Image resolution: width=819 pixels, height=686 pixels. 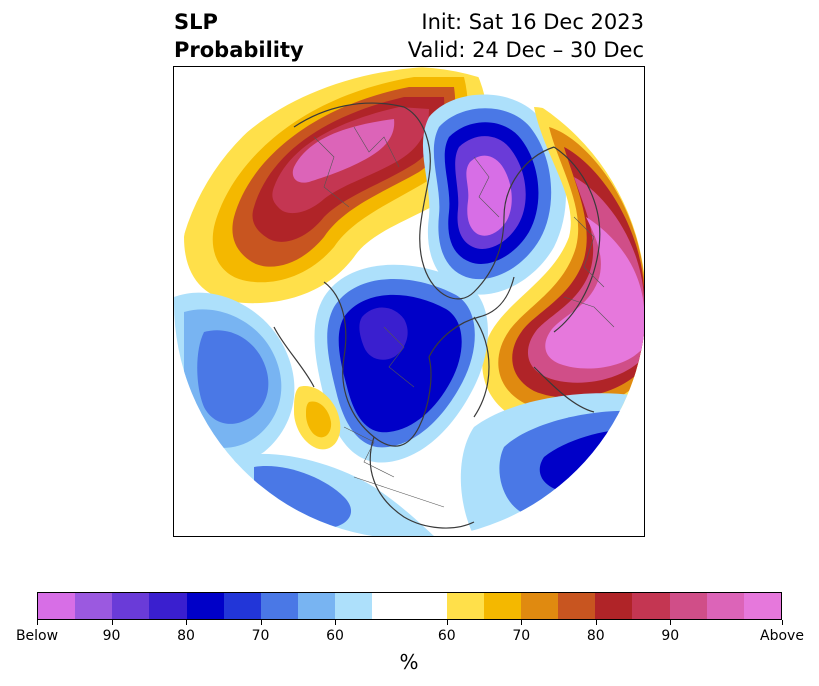 What do you see at coordinates (494, 194) in the screenshot?
I see `arctic-low-anomaly` at bounding box center [494, 194].